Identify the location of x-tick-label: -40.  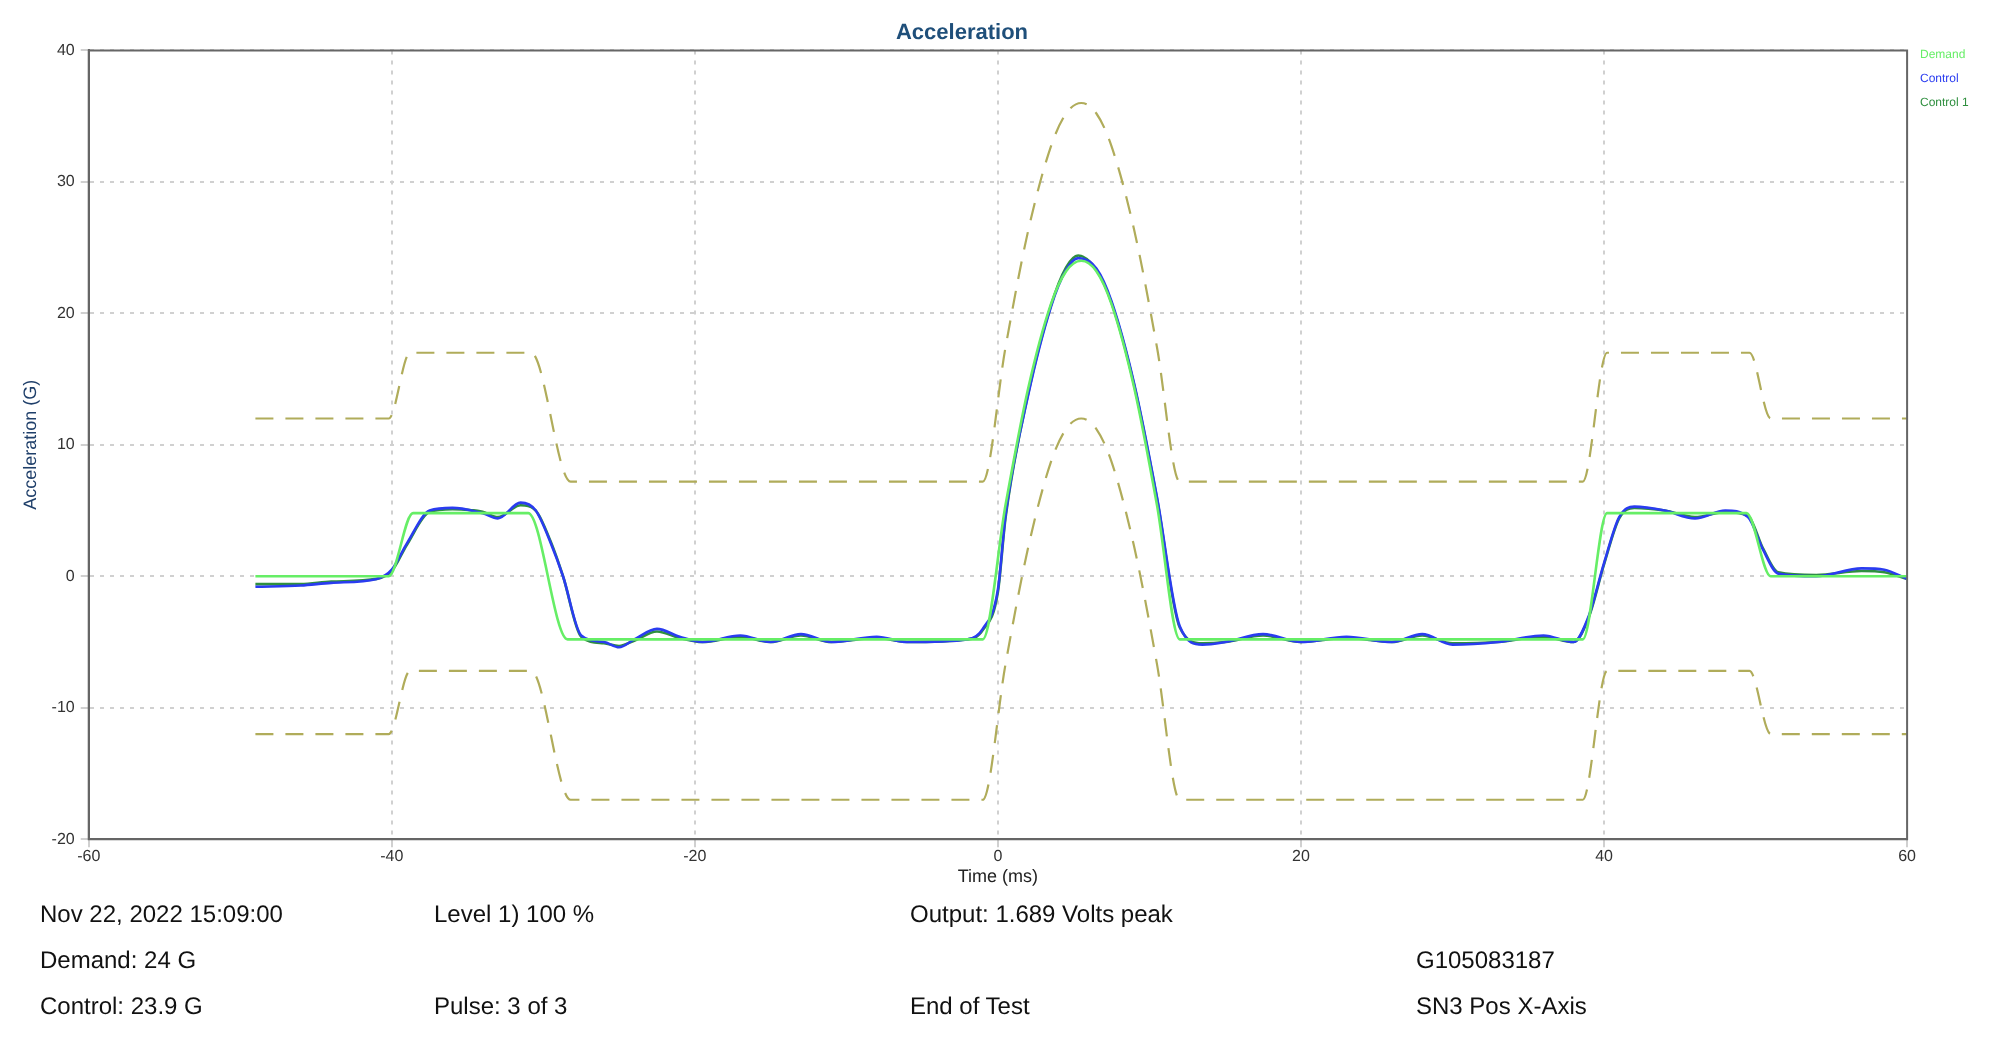
(392, 856).